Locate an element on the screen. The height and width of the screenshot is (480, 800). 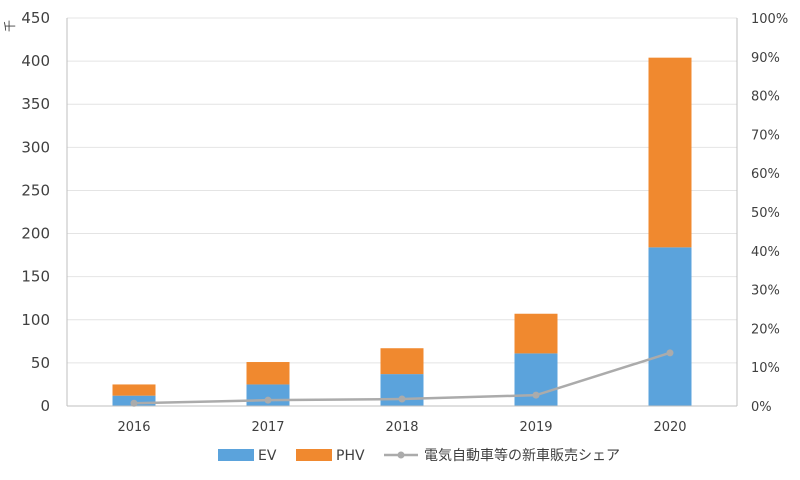
x-tick-label: 2019 is located at coordinates (535, 427).